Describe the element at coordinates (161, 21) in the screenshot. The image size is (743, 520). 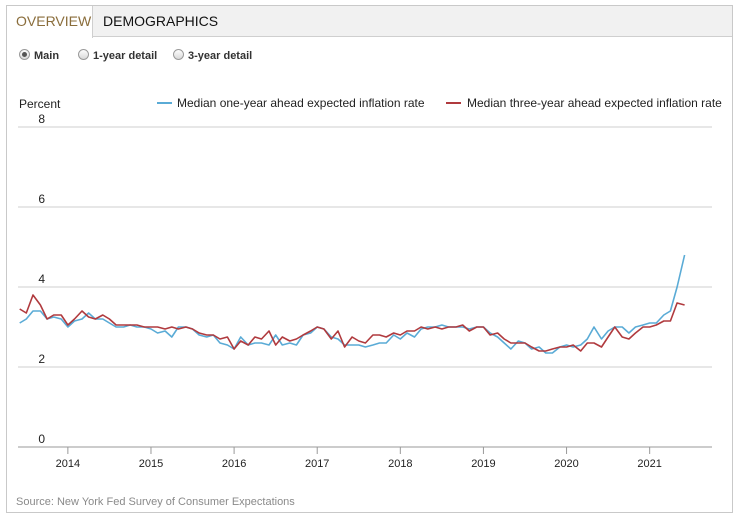
I see `tab-demographics: DEMOGRAPHICS` at that location.